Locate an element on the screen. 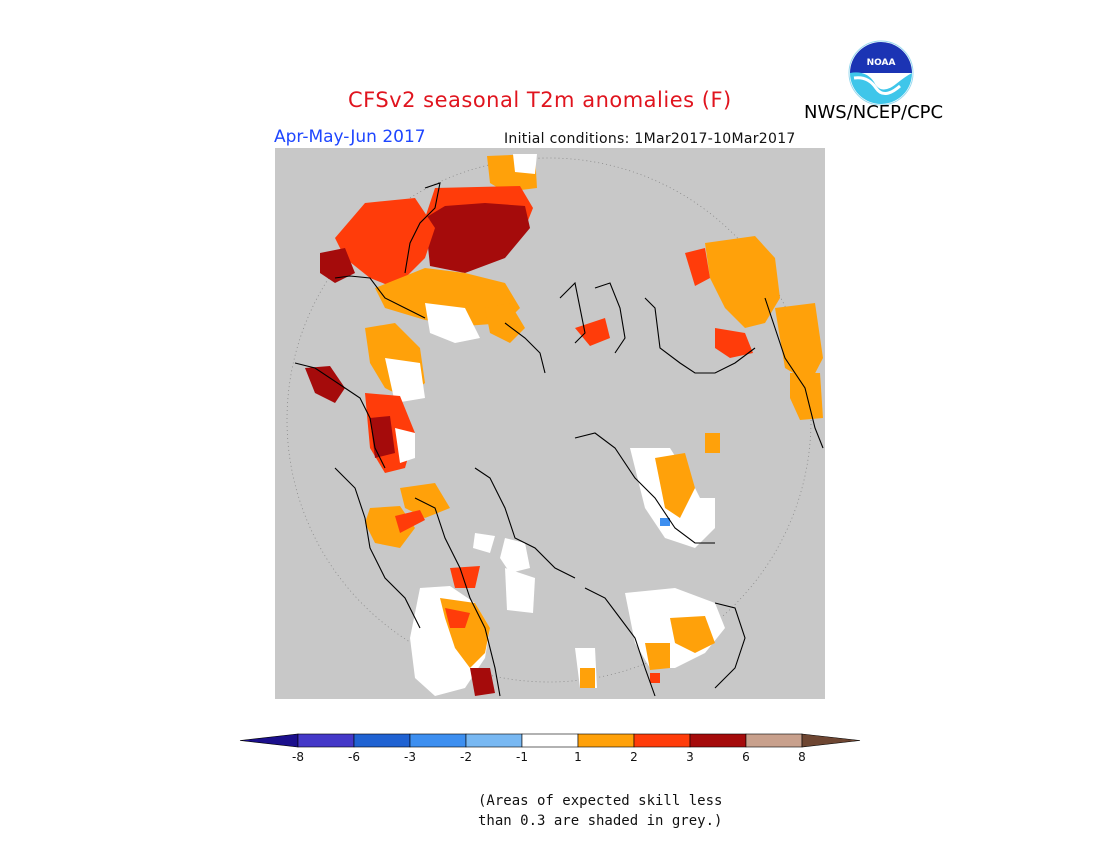 Image resolution: width=1100 pixels, height=850 pixels. initial-conditions-label: Initial conditions: 1Mar2017-10Mar2017 is located at coordinates (650, 139).